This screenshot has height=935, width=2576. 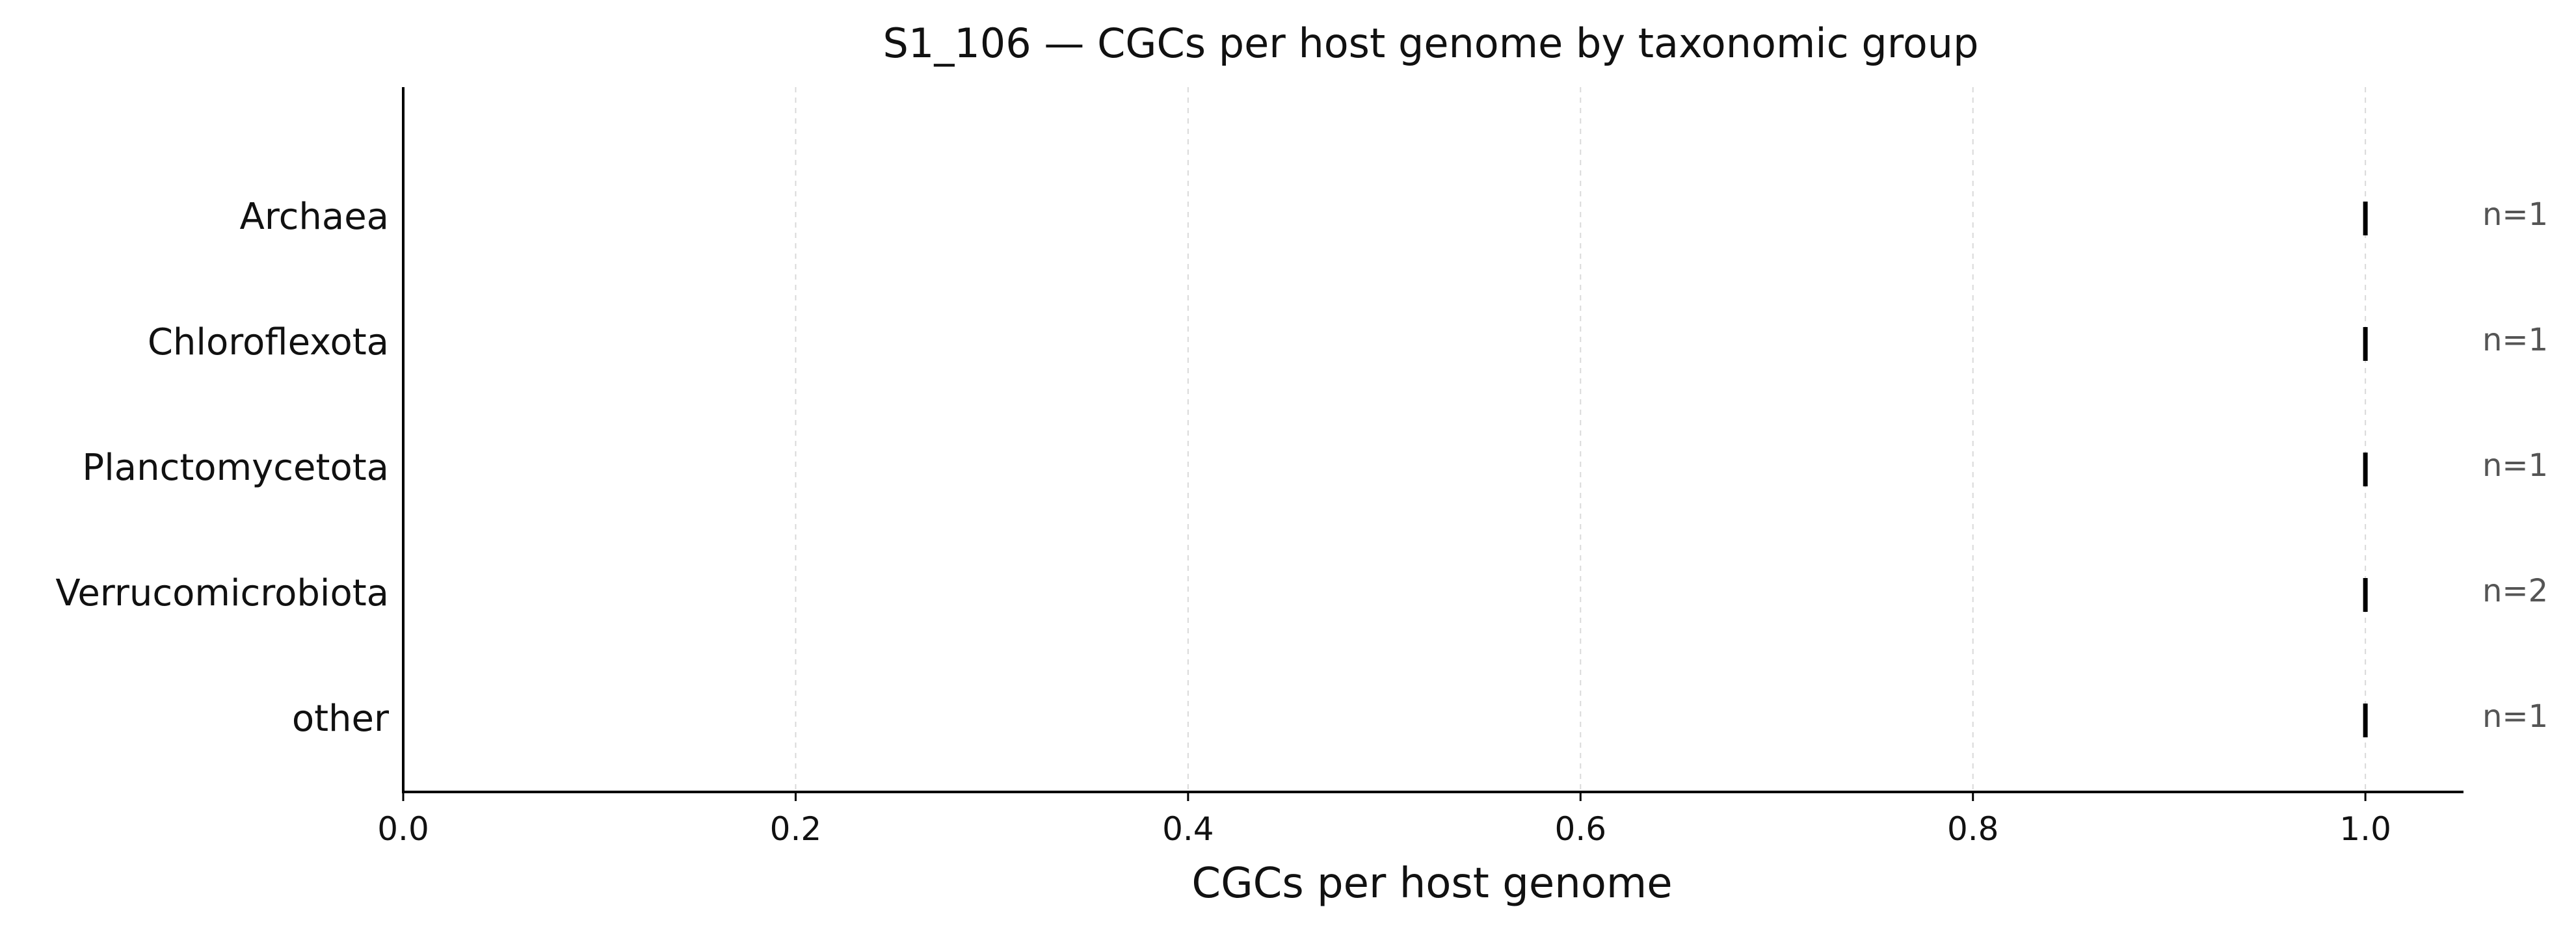 I want to click on x-axis-title: CGCs per host genome, so click(x=1431, y=884).